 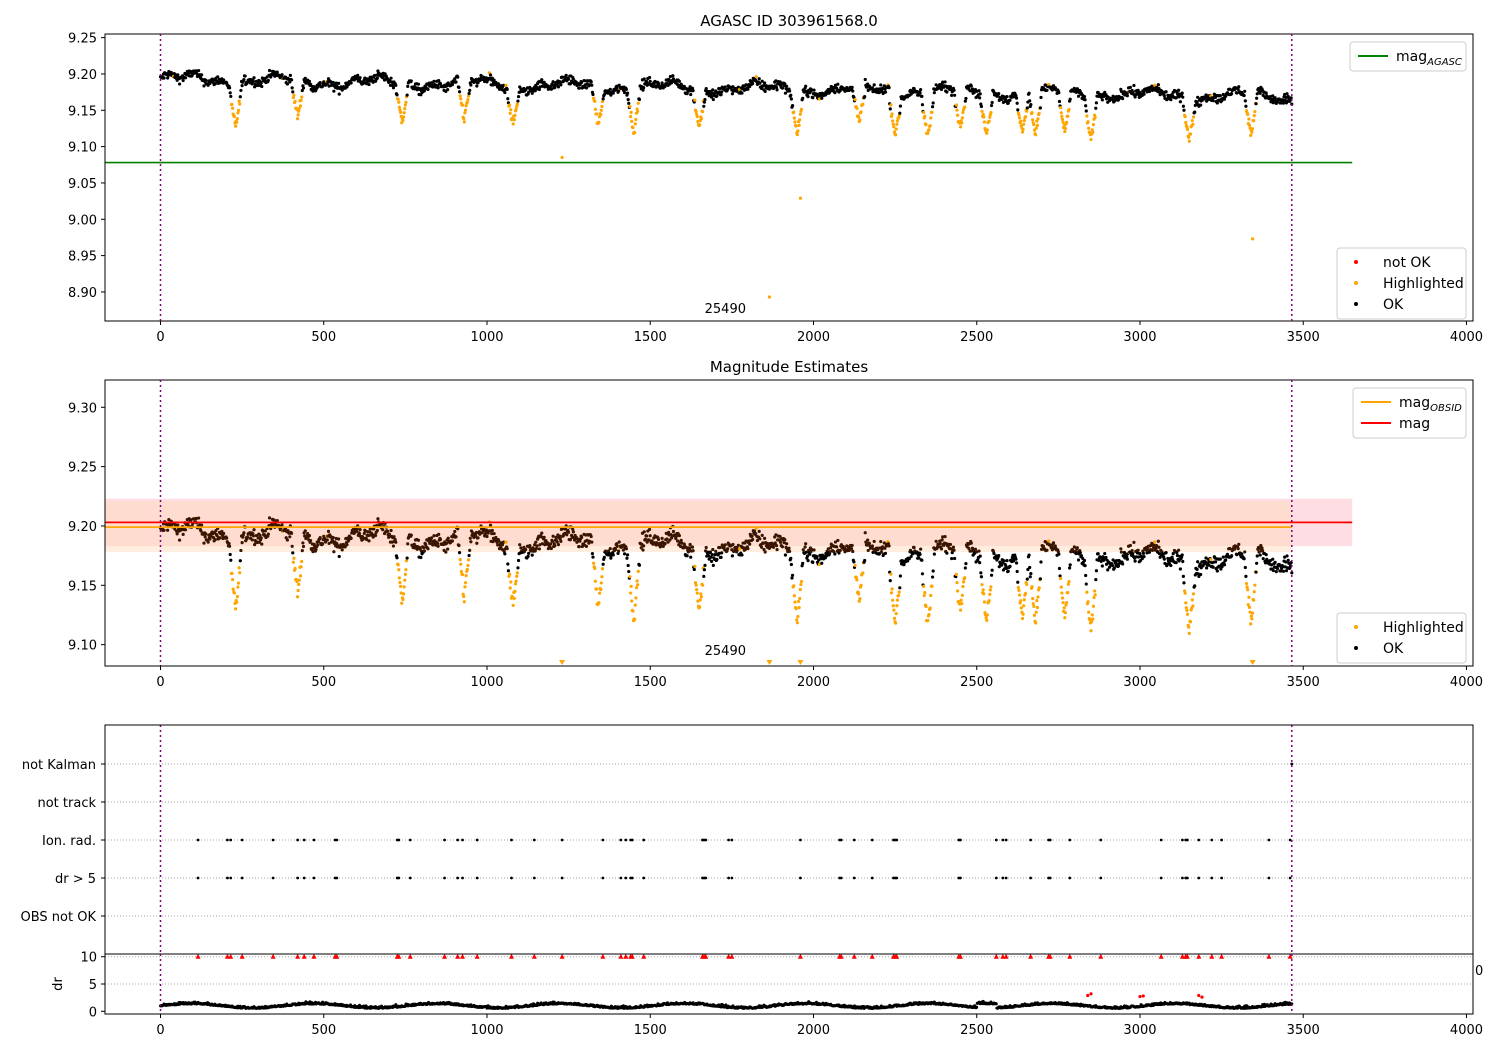 What do you see at coordinates (789, 367) in the screenshot?
I see `chart-title: Magnitude Estimates` at bounding box center [789, 367].